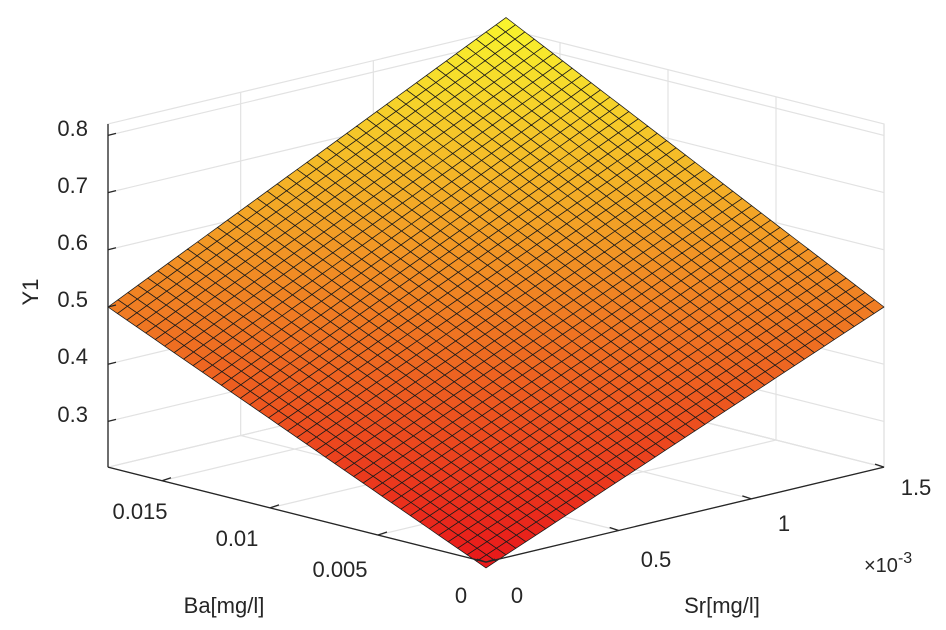 The width and height of the screenshot is (946, 630). What do you see at coordinates (237, 538) in the screenshot?
I see `y-tick-label: 0.01` at bounding box center [237, 538].